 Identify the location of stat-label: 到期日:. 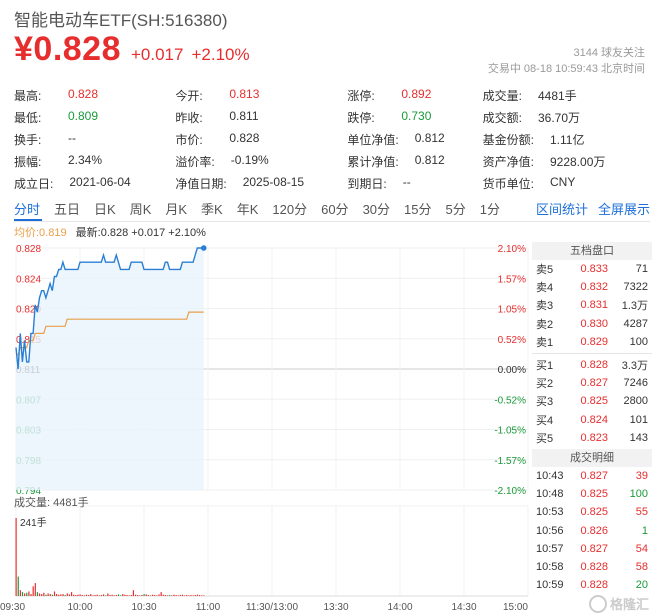
(367, 183).